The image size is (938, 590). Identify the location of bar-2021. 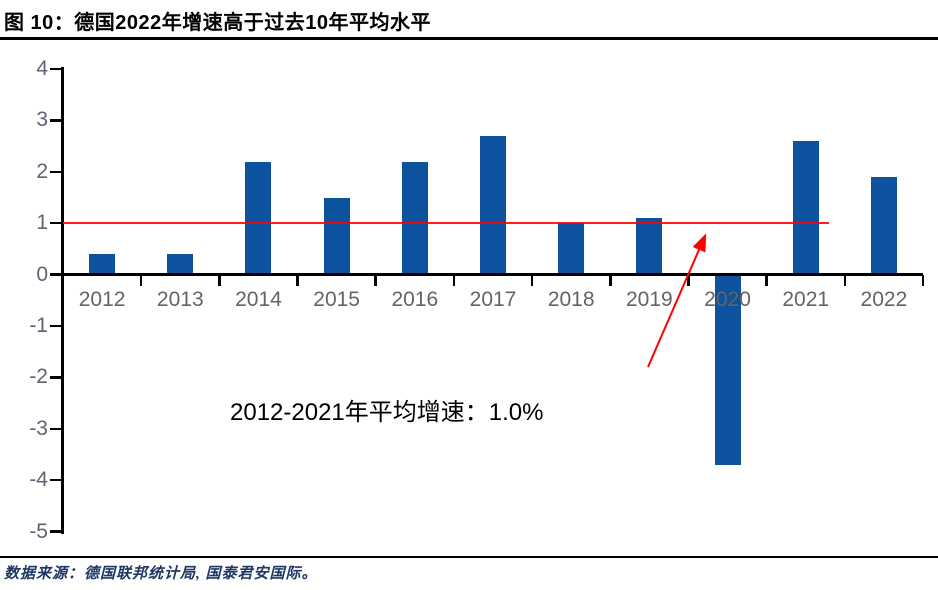
(805, 207).